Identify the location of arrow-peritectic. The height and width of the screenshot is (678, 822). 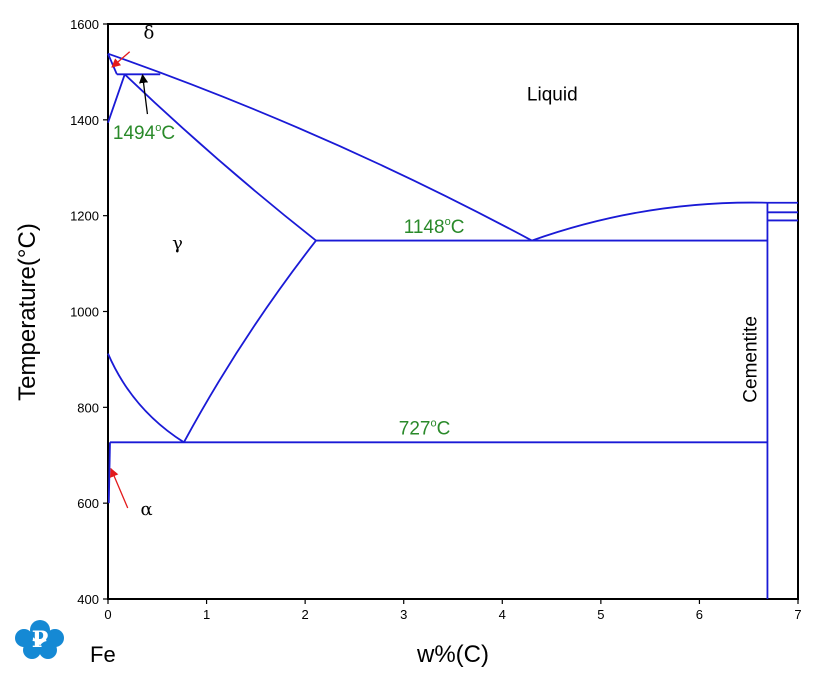
(144, 94).